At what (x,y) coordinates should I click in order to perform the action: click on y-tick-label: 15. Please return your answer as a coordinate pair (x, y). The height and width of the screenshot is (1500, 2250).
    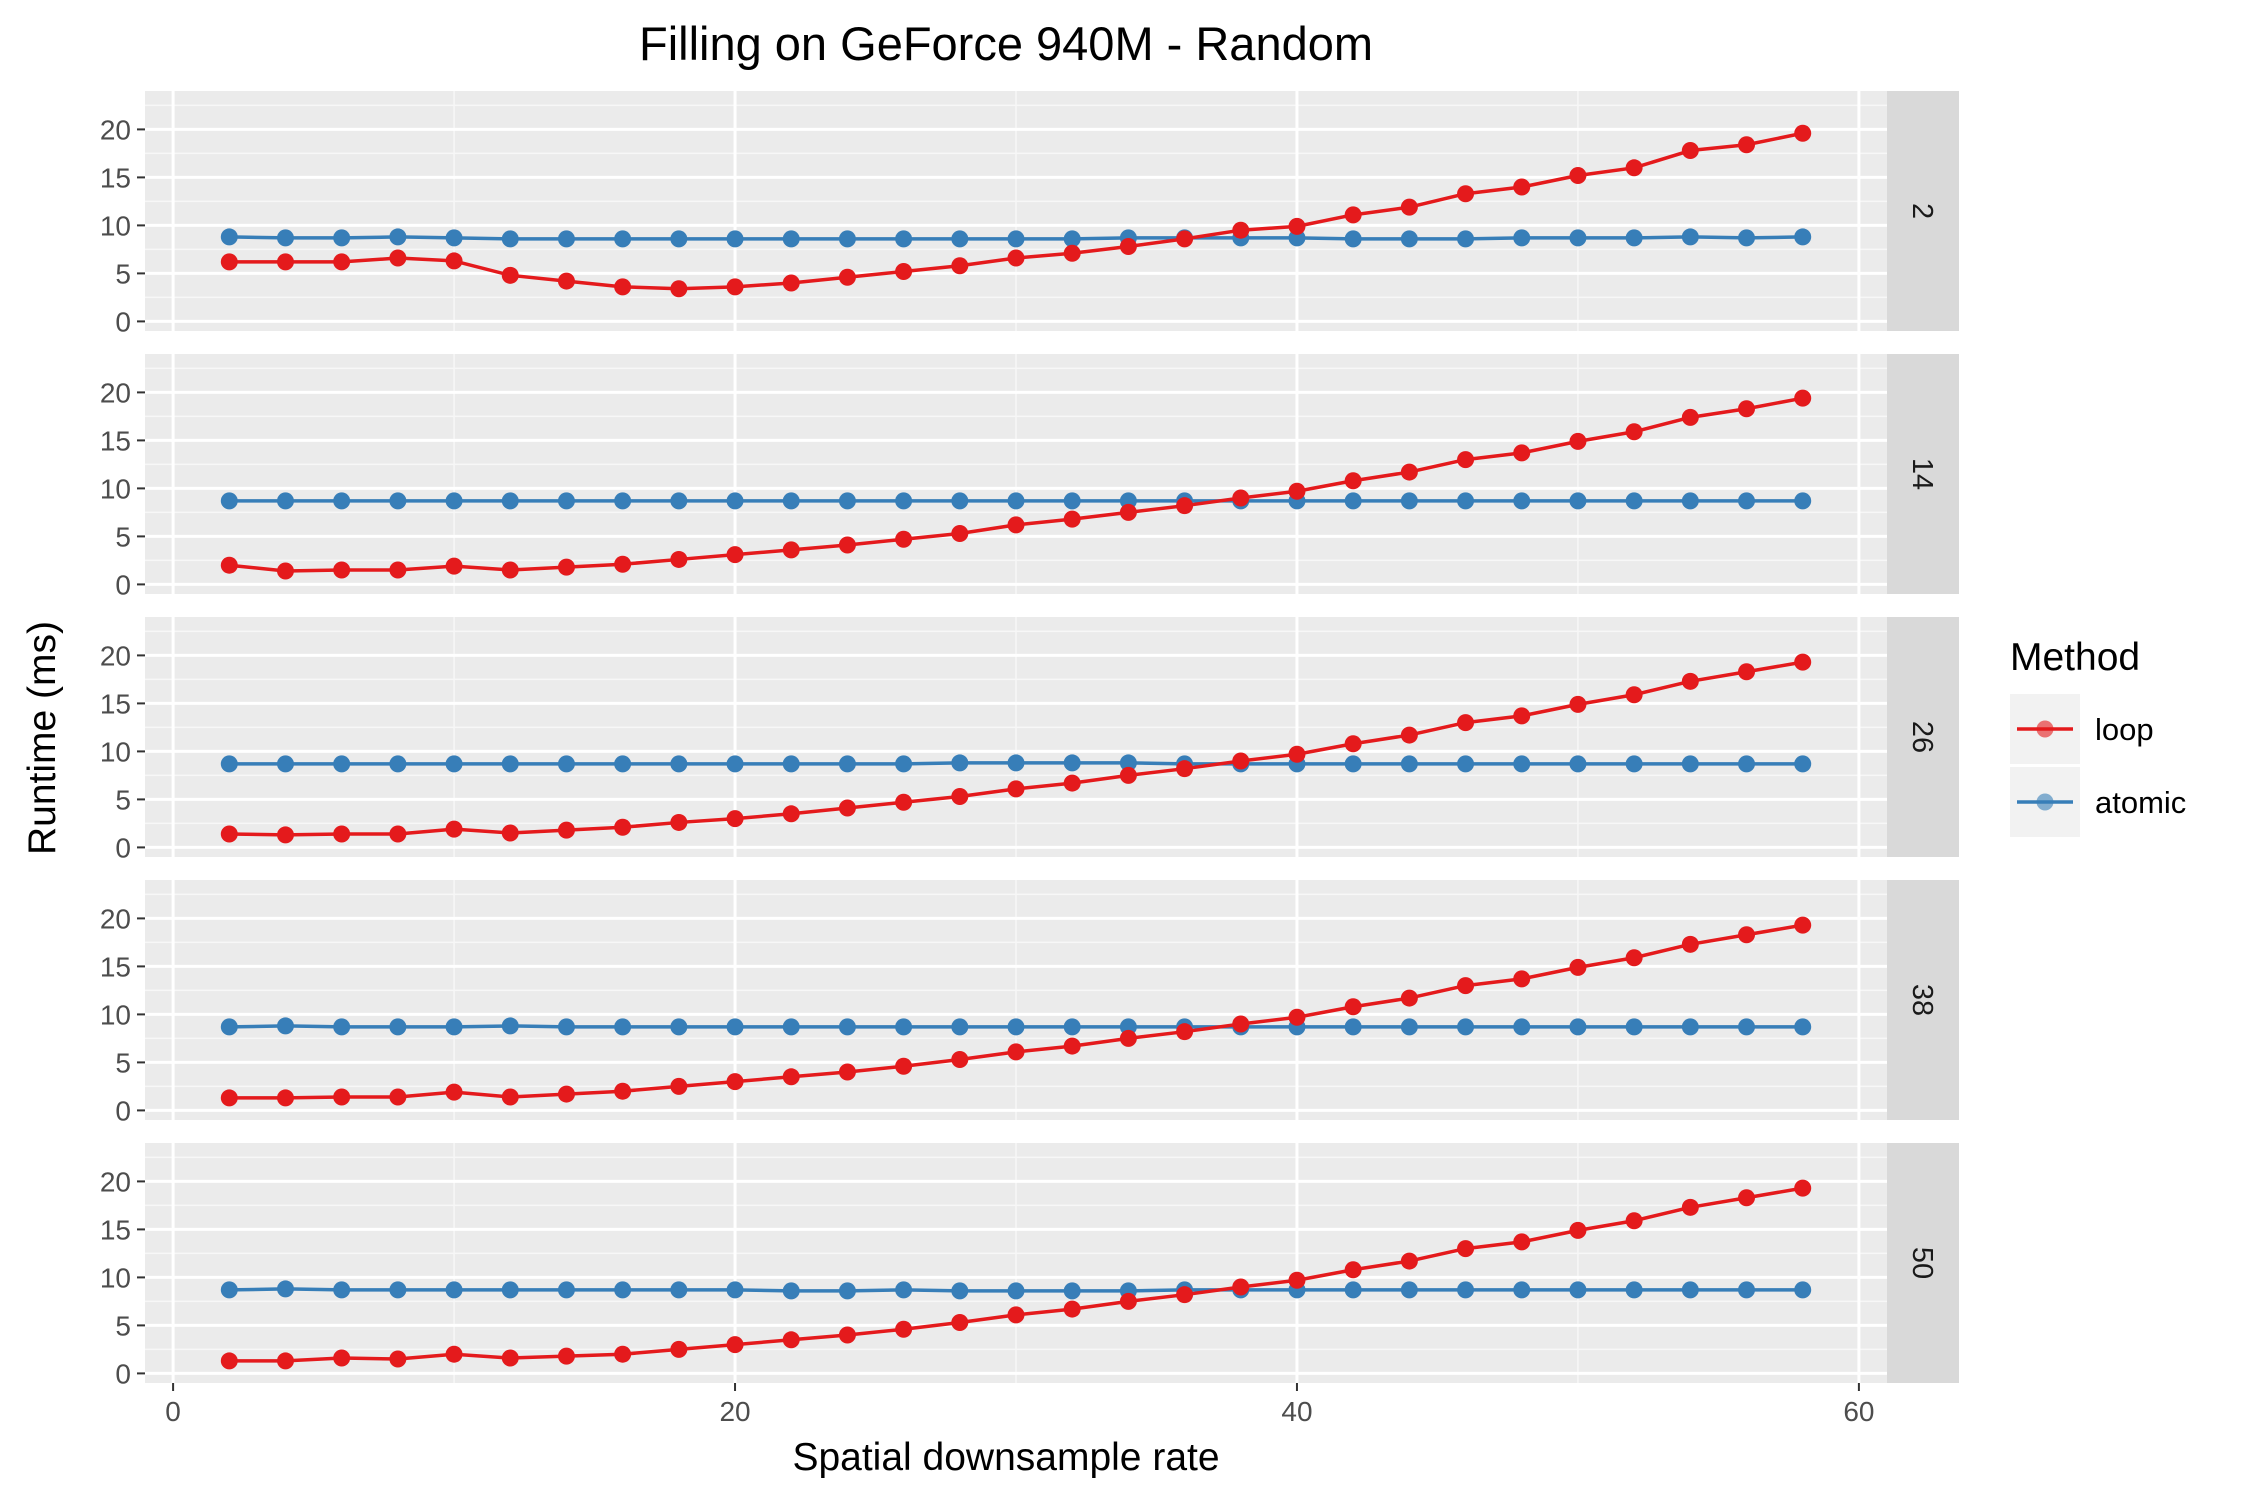
    Looking at the image, I should click on (115, 177).